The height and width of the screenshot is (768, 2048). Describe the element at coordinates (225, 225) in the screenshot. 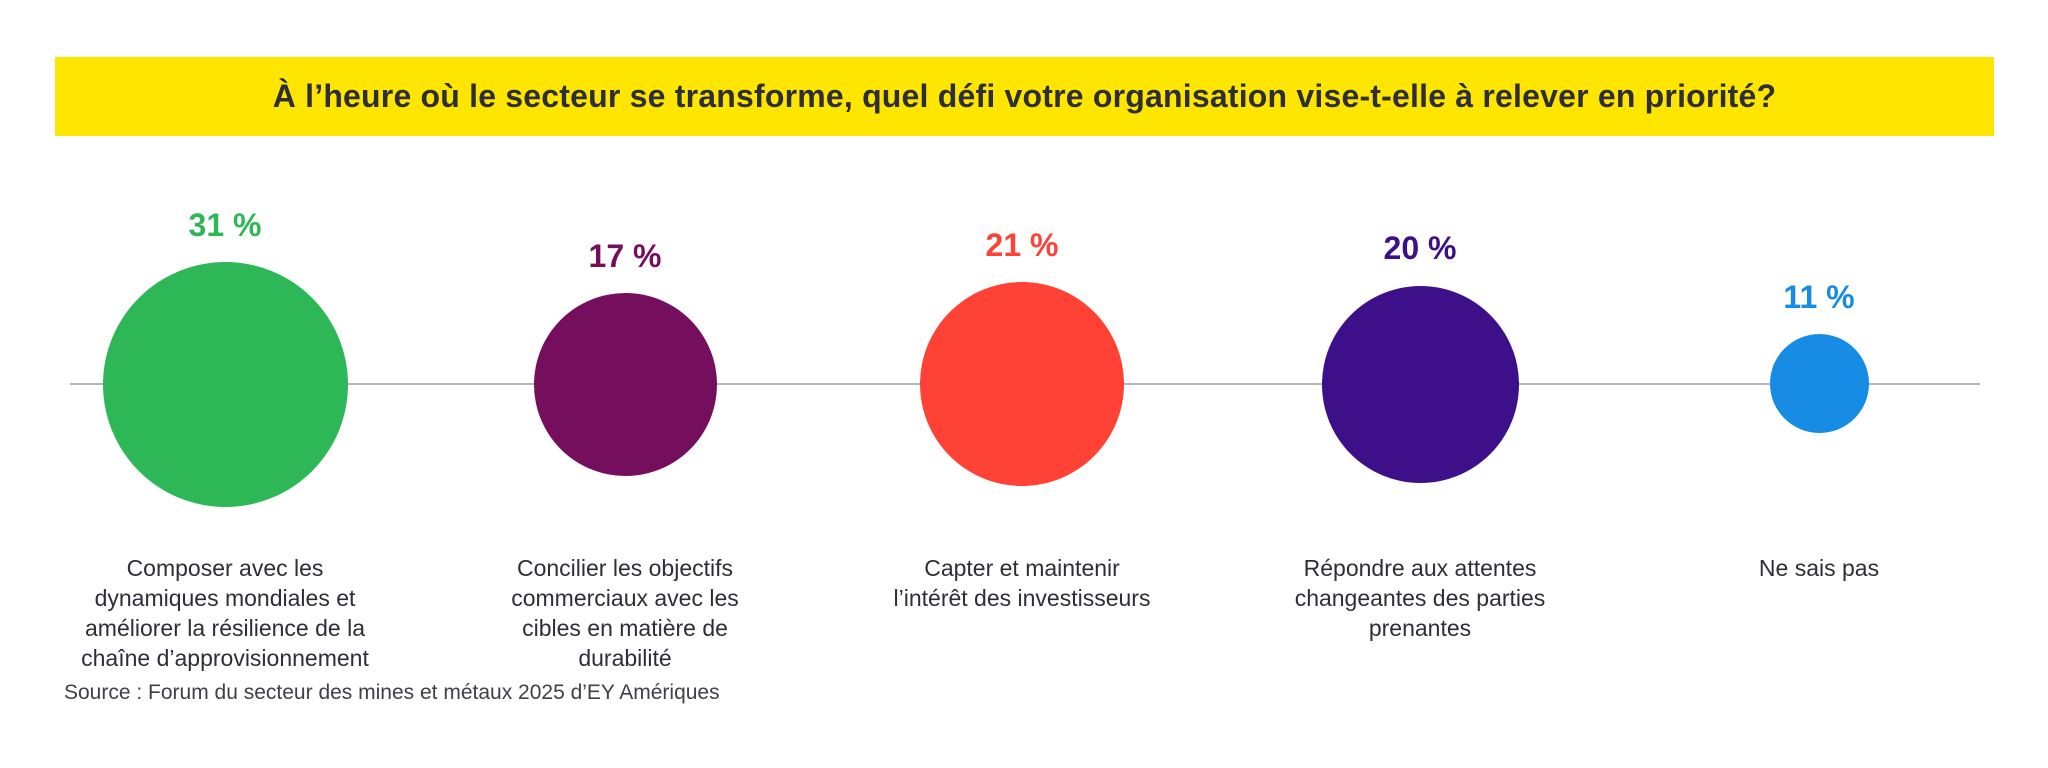

I see `value-label: 31 %` at that location.